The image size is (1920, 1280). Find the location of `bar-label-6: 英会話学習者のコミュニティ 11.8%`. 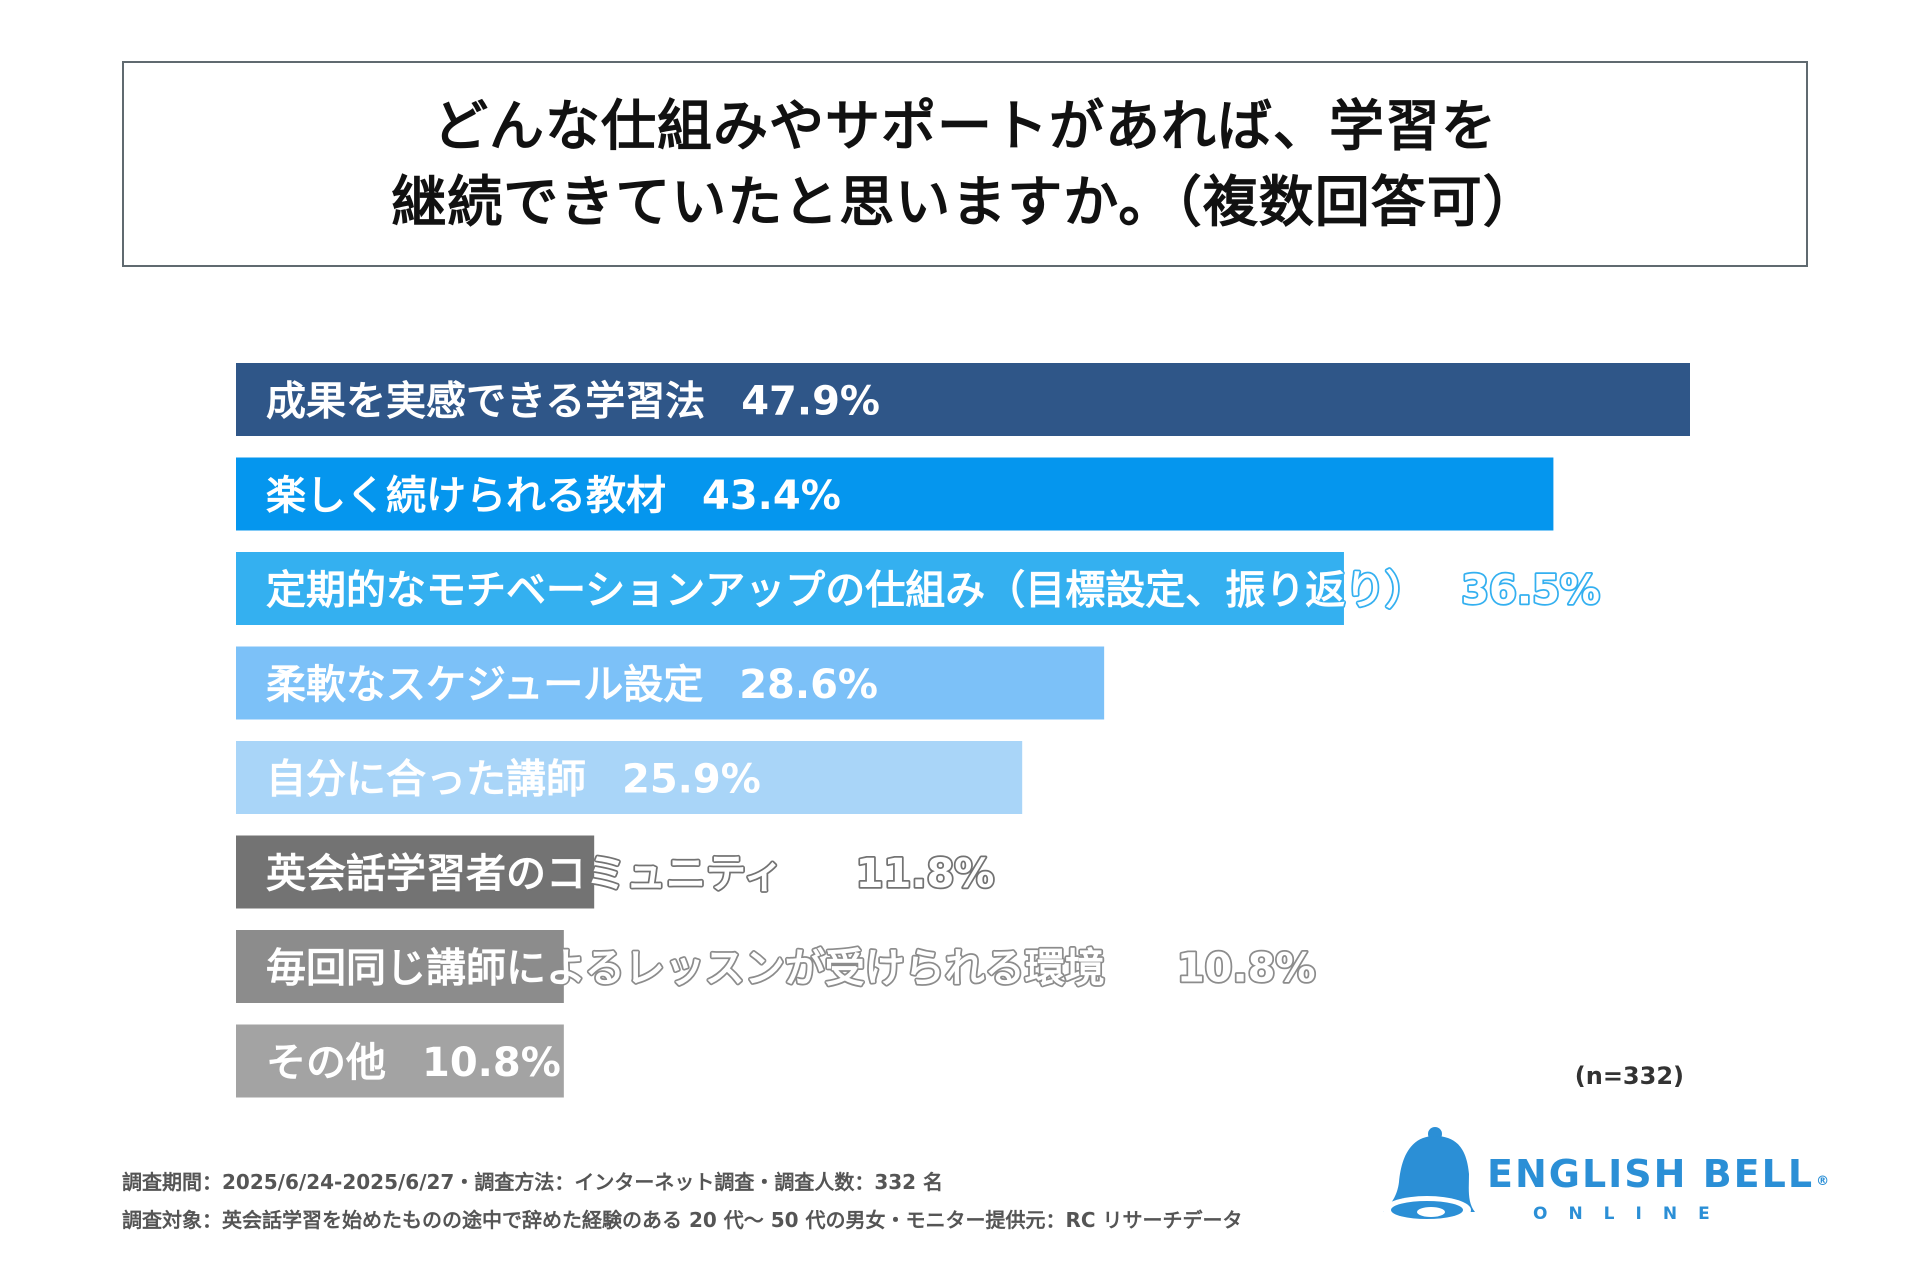

bar-label-6: 英会話学習者のコミュニティ 11.8% is located at coordinates (630, 874).